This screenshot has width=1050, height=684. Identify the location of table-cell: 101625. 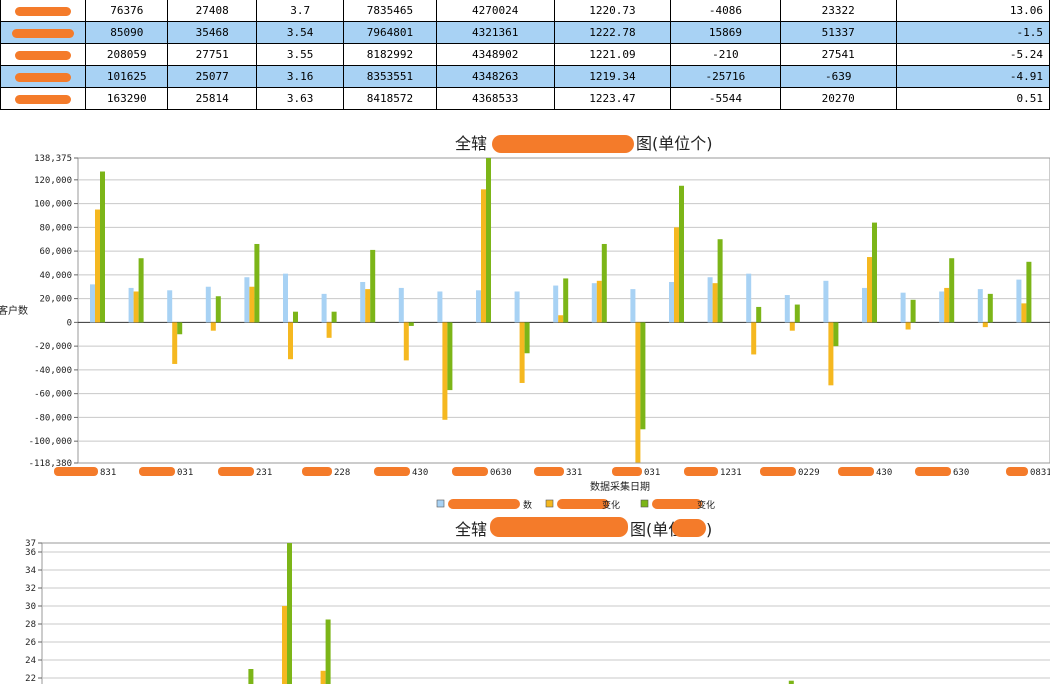
(127, 76).